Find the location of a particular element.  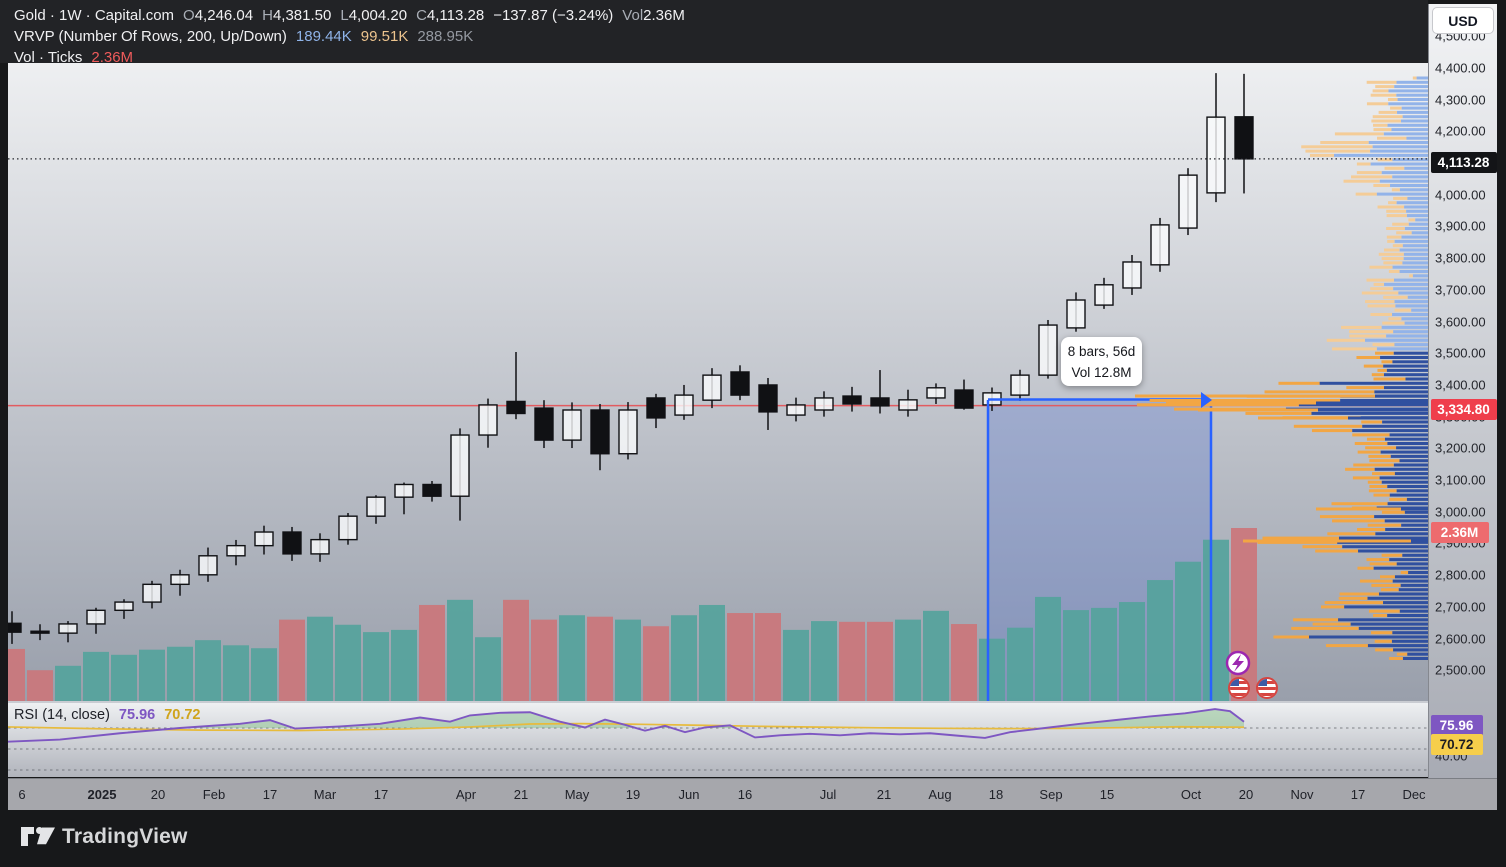

tradingview-brand: TradingView is located at coordinates (125, 836).